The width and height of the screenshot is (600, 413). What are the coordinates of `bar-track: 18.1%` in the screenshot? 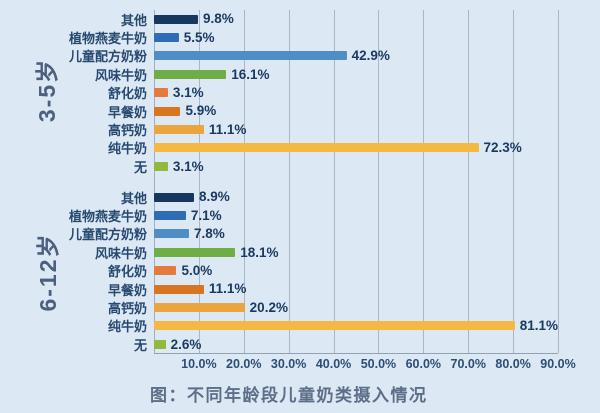 It's located at (356, 252).